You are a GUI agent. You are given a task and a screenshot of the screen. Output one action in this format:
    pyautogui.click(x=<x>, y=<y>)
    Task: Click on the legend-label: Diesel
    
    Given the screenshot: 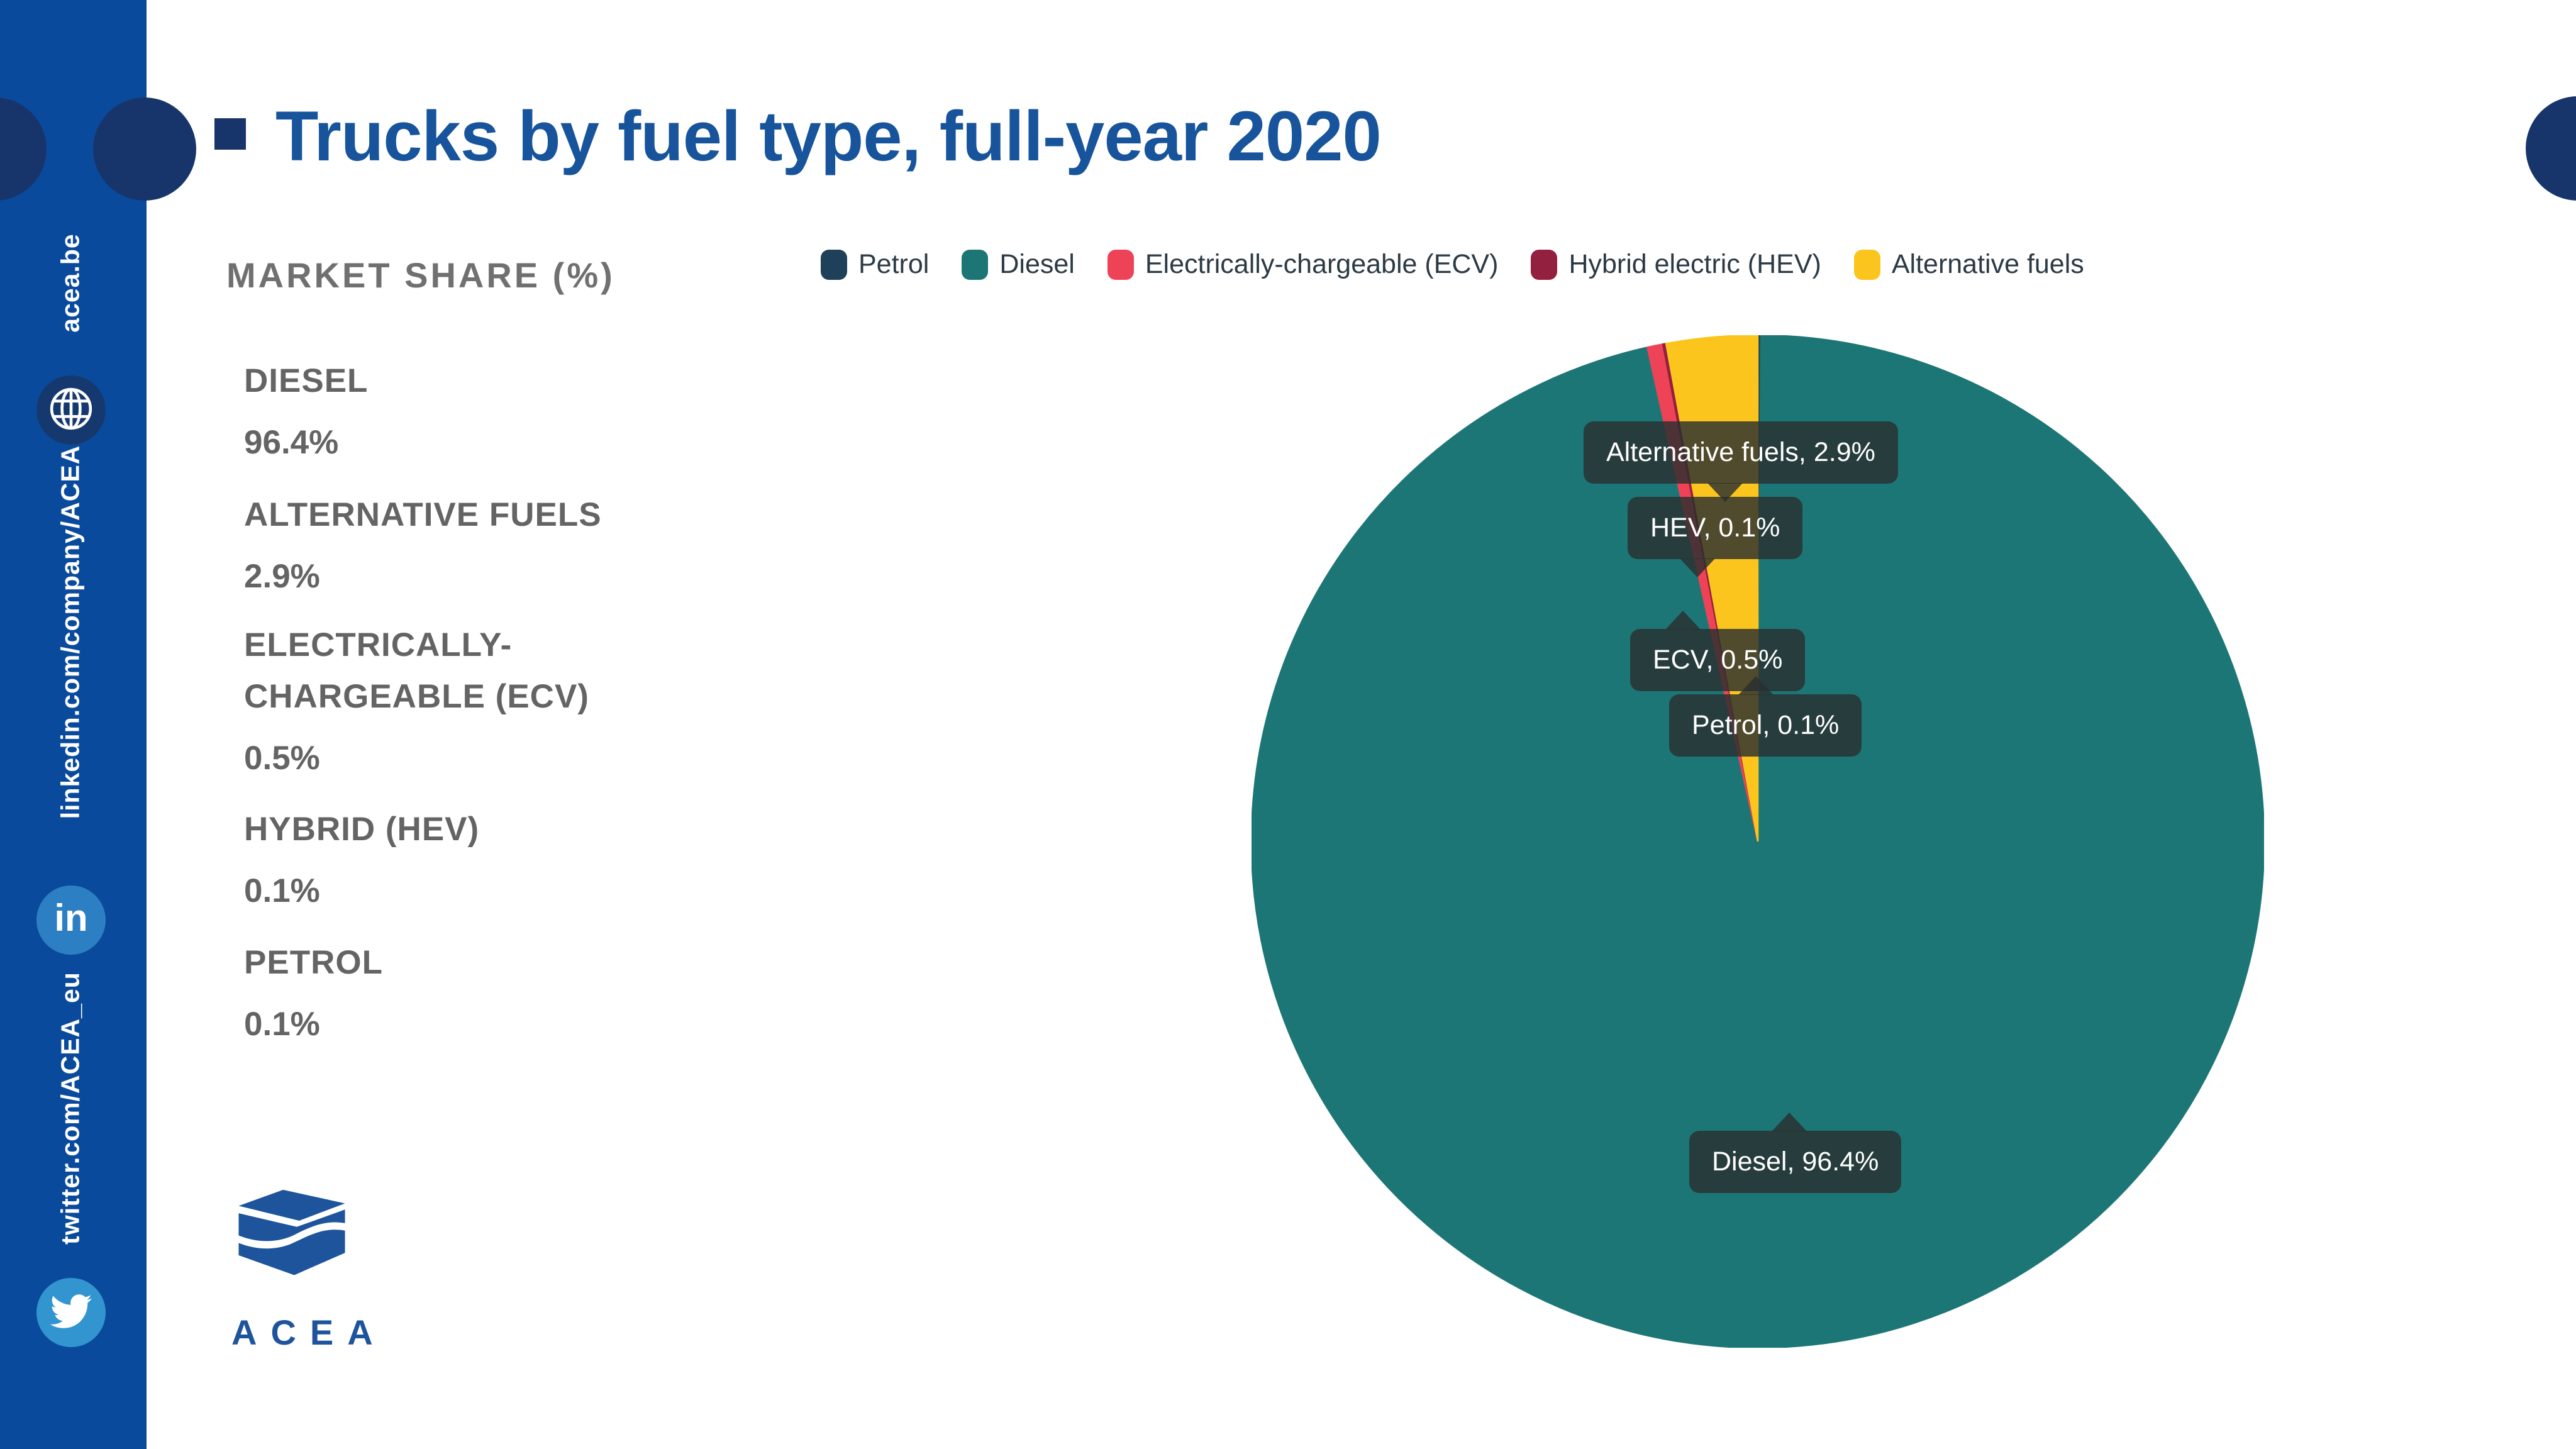 What is the action you would take?
    pyautogui.click(x=1037, y=264)
    